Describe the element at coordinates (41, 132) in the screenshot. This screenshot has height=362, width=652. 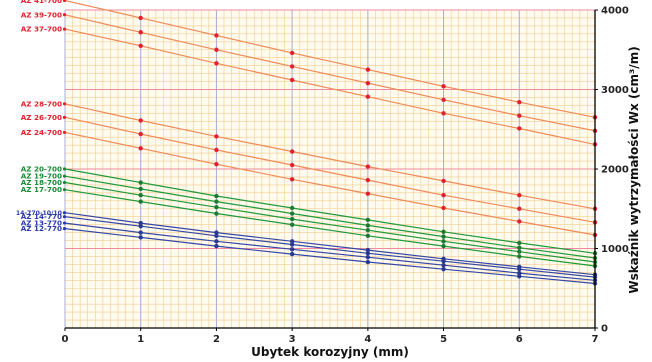
I see `series-label: AZ 24-700` at that location.